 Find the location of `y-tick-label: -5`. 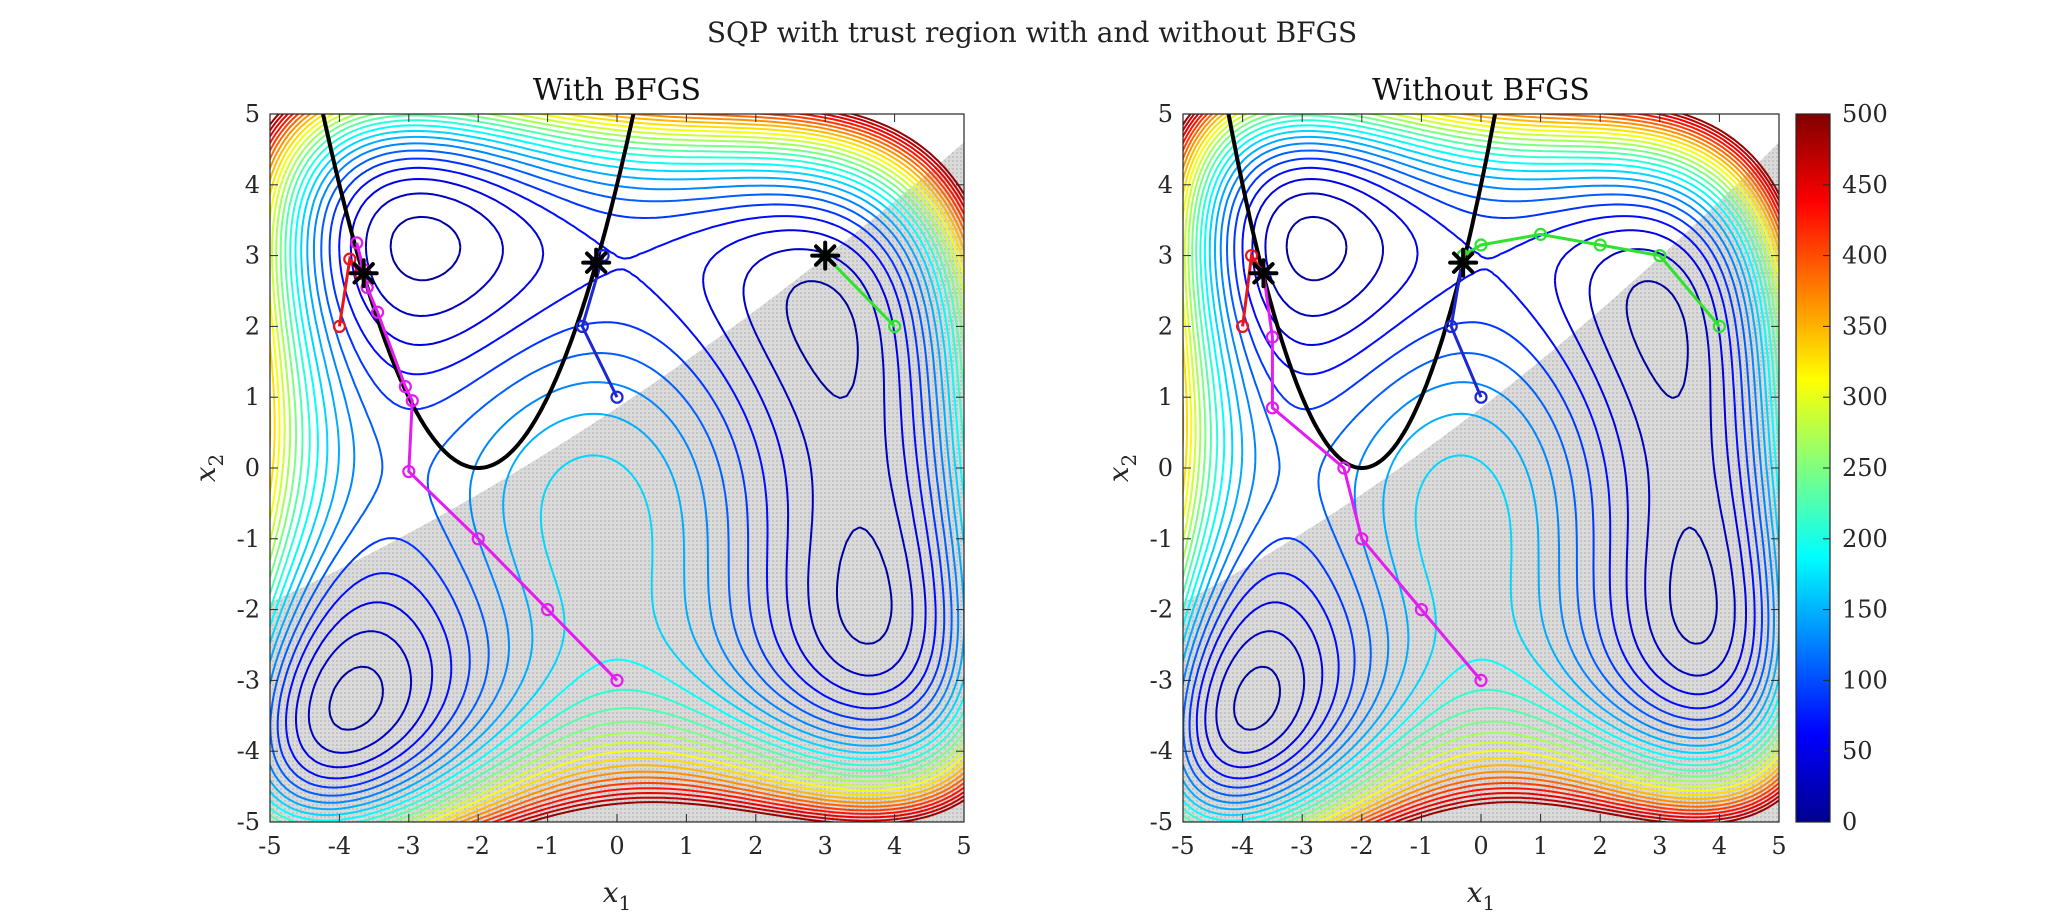

y-tick-label: -5 is located at coordinates (1161, 822).